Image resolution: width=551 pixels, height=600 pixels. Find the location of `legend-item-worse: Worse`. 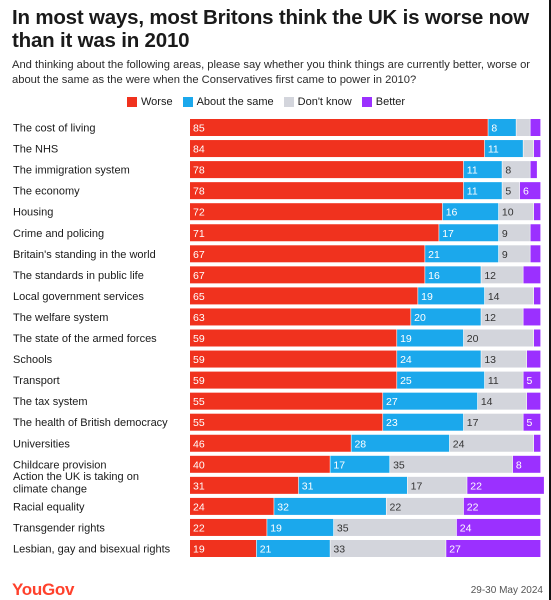

legend-item-worse: Worse is located at coordinates (150, 102).